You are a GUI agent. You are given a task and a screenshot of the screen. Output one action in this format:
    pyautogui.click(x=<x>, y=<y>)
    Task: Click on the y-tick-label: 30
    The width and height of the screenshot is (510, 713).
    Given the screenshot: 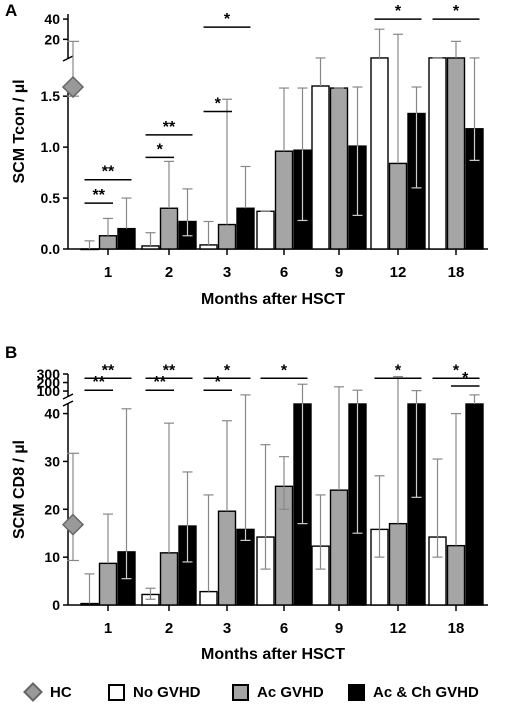 What is the action you would take?
    pyautogui.click(x=52, y=461)
    